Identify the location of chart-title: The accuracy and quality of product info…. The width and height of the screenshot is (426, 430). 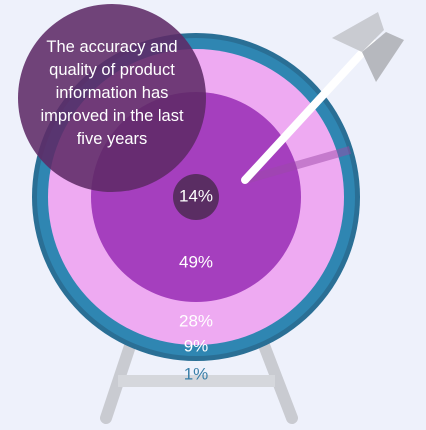
(112, 93).